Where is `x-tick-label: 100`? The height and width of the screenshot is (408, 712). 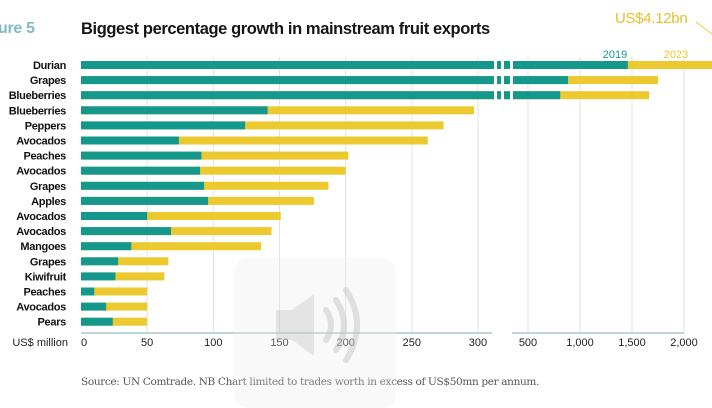
x-tick-label: 100 is located at coordinates (213, 343).